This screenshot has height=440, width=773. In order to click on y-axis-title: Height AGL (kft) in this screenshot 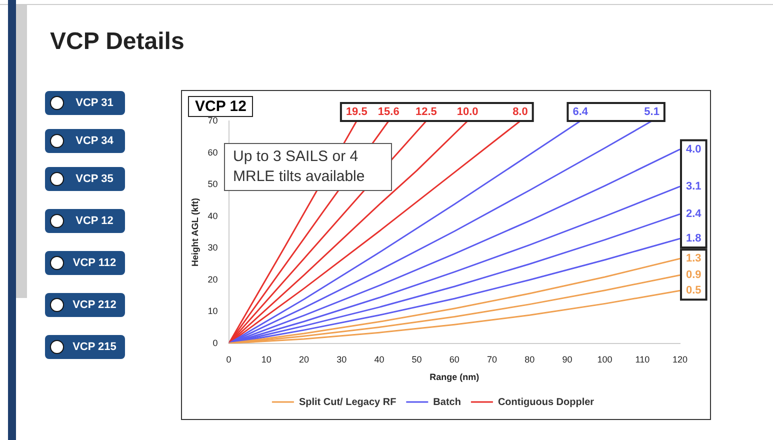, I will do `click(195, 232)`.